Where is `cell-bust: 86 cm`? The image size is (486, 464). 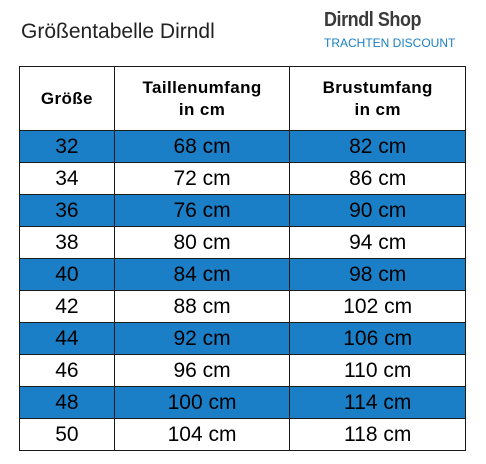 cell-bust: 86 cm is located at coordinates (377, 178).